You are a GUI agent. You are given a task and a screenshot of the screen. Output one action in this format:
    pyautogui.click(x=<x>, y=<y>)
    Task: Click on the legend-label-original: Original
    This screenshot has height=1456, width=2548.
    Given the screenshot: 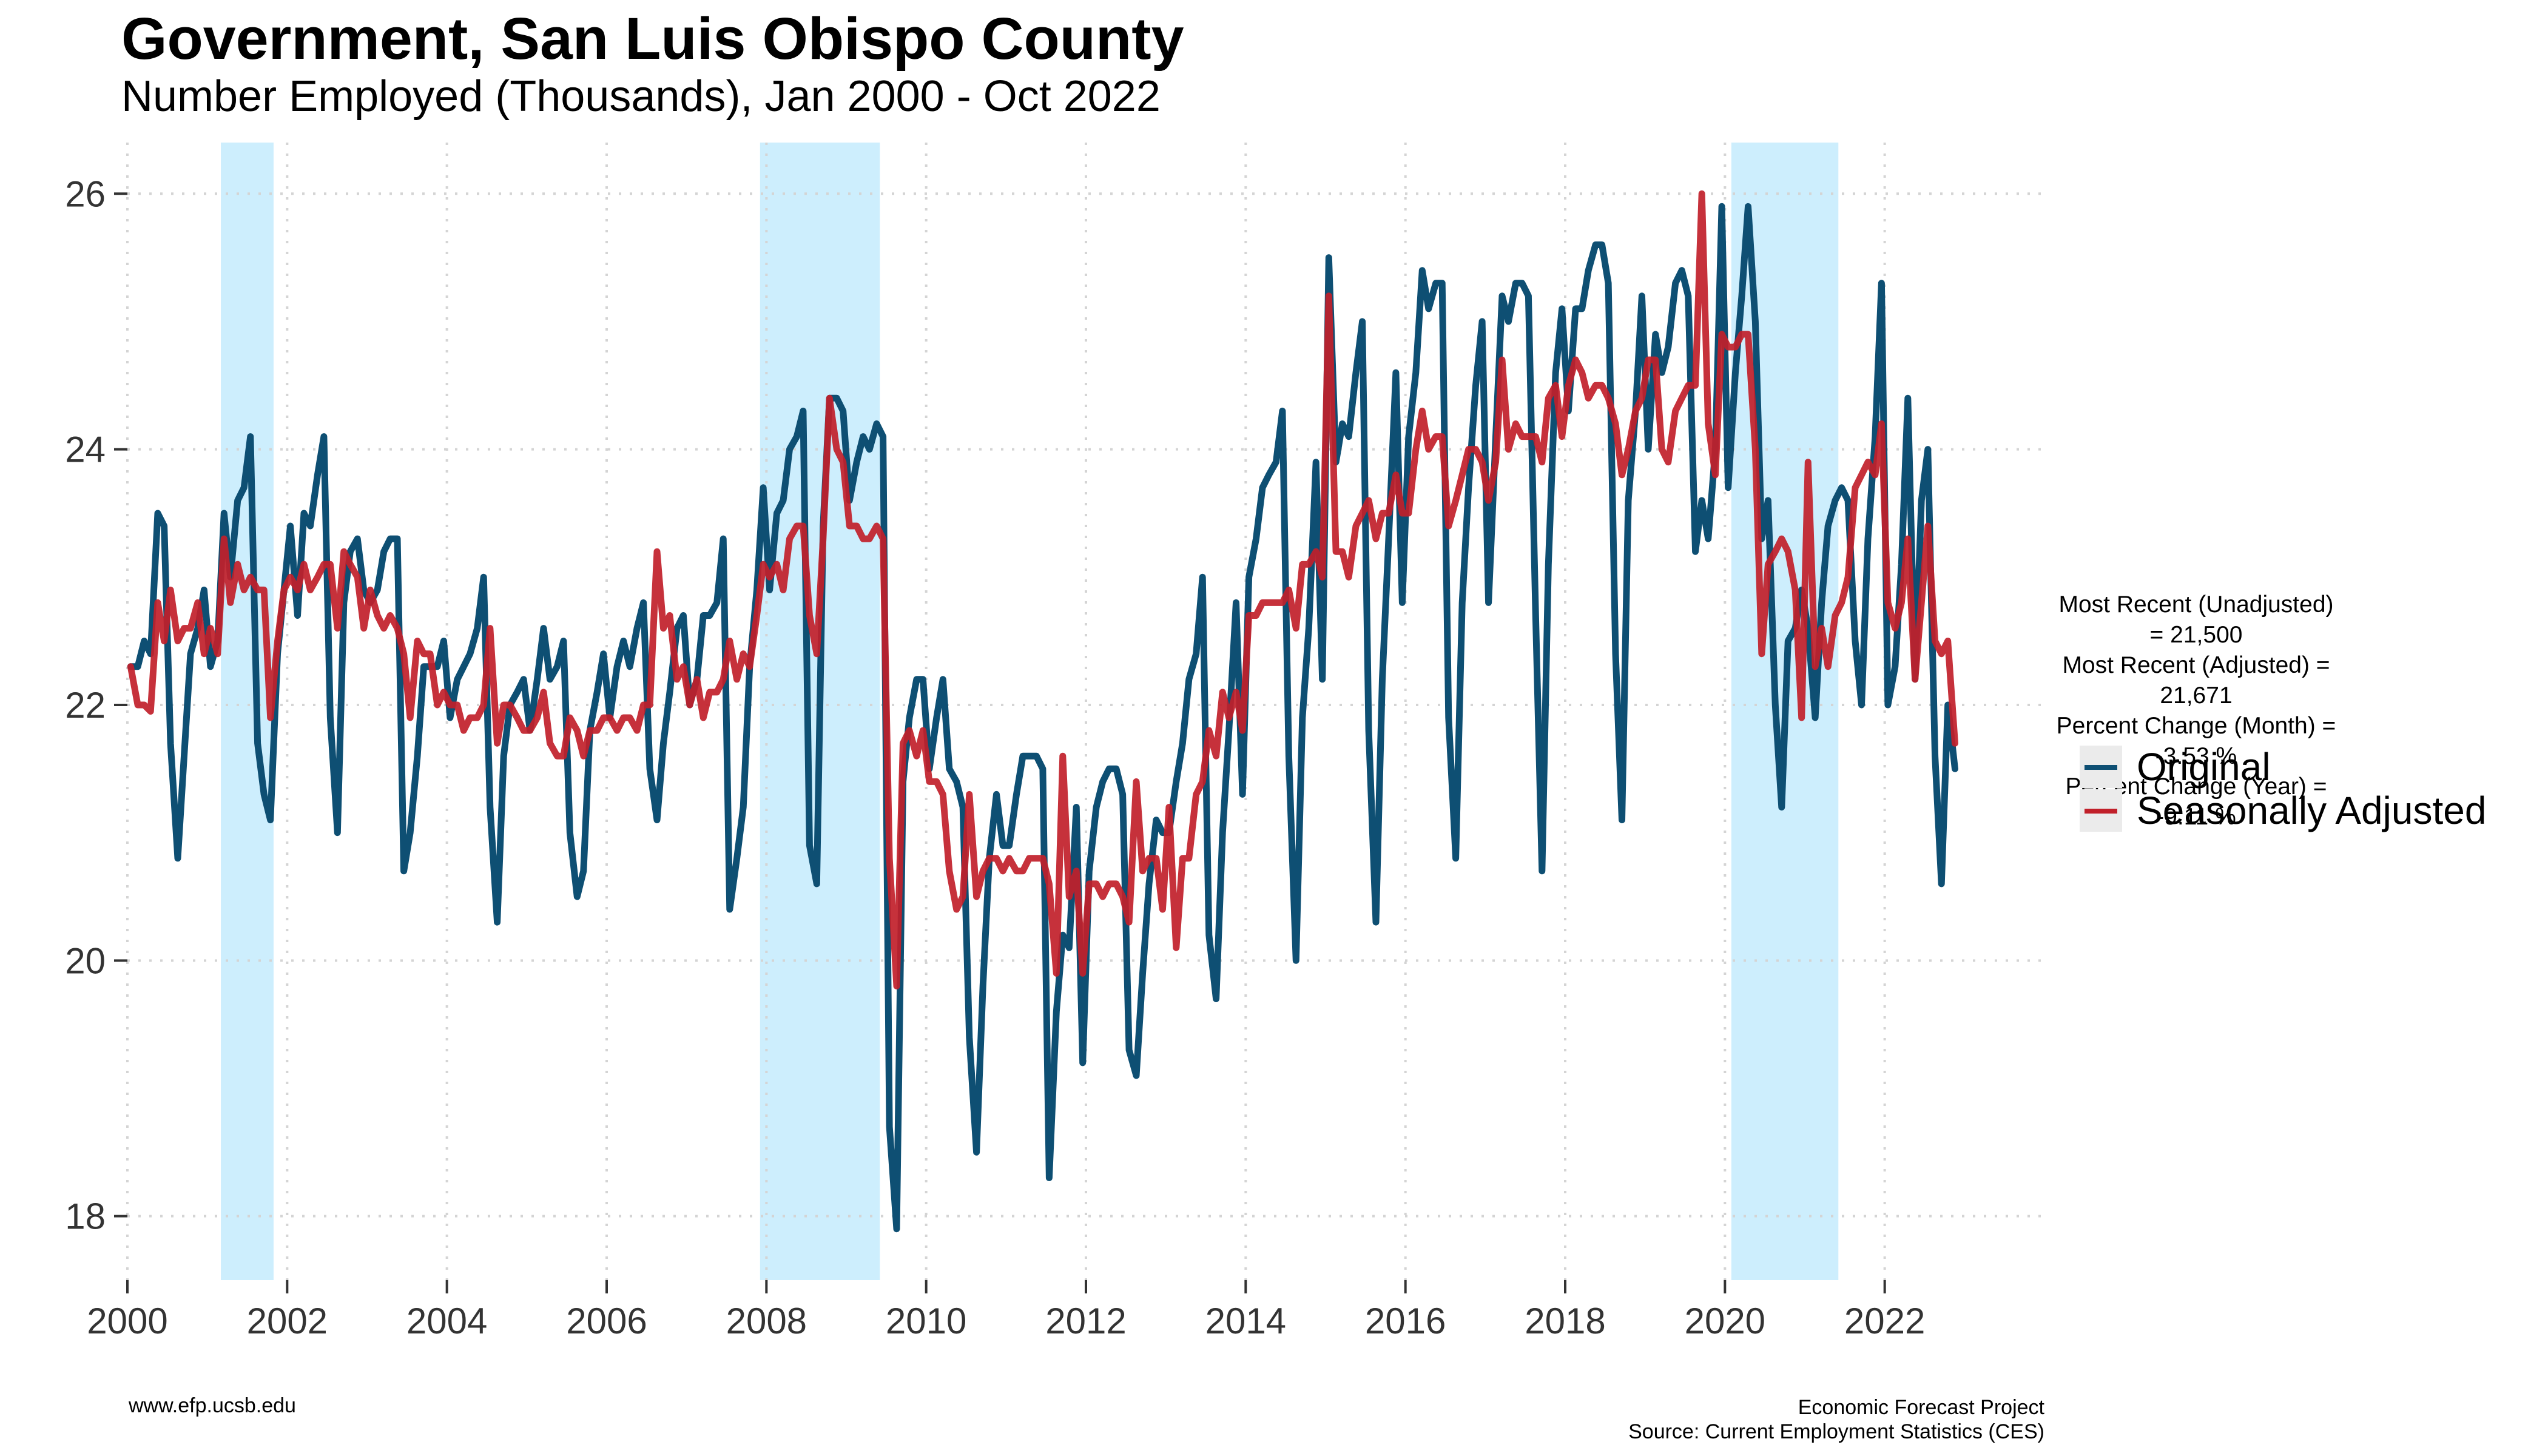 What is the action you would take?
    pyautogui.click(x=2204, y=767)
    